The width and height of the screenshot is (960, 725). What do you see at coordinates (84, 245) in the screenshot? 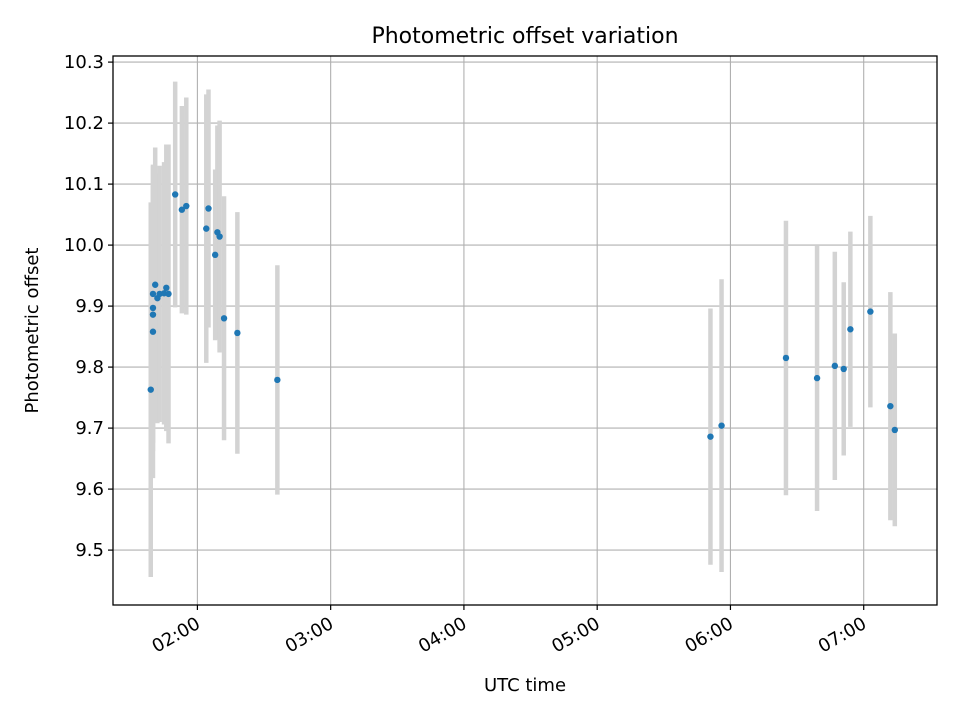
I see `y-tick-label: 10.0` at bounding box center [84, 245].